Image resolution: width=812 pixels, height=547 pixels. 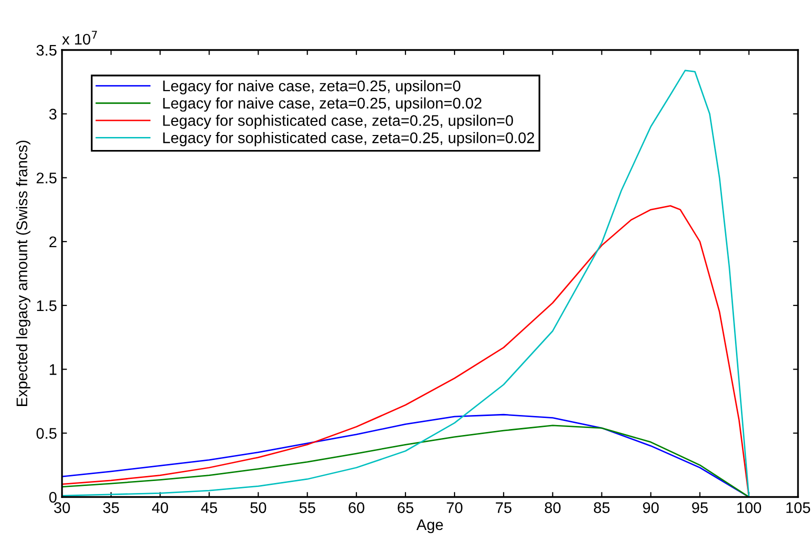 What do you see at coordinates (602, 508) in the screenshot?
I see `x-tick-label: 85` at bounding box center [602, 508].